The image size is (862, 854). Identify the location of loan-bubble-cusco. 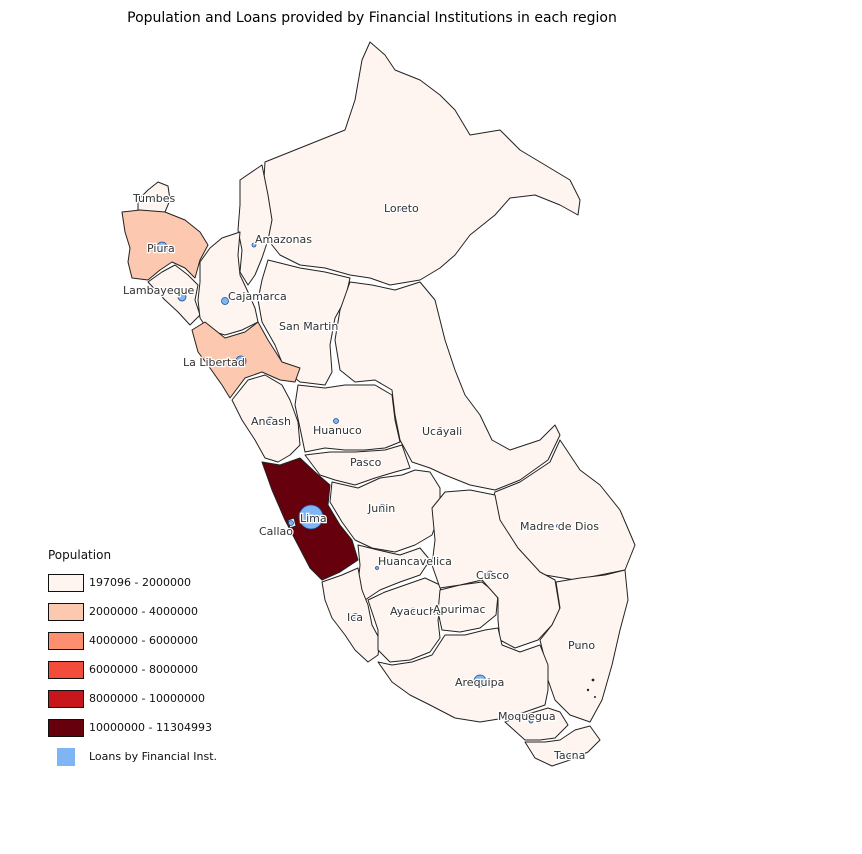
(490, 574).